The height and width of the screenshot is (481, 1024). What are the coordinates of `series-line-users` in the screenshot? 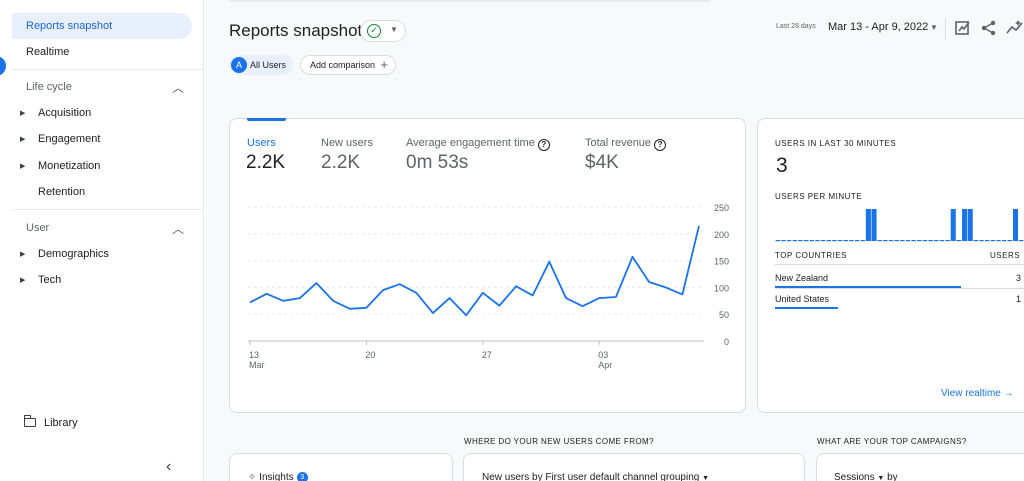 It's located at (474, 271).